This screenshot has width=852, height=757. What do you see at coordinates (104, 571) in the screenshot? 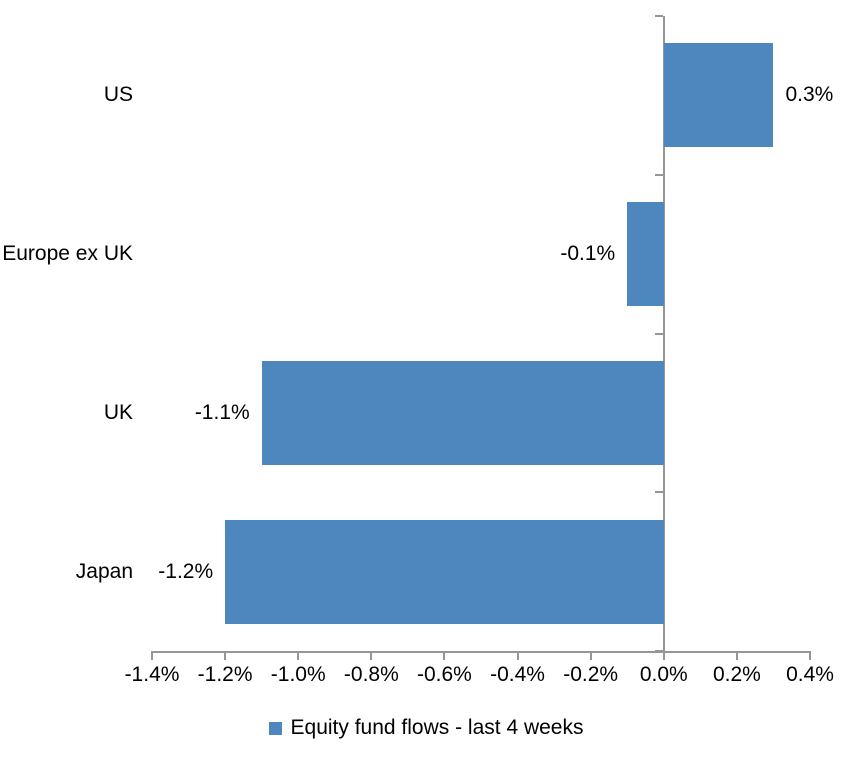
I see `category-label: Japan` at bounding box center [104, 571].